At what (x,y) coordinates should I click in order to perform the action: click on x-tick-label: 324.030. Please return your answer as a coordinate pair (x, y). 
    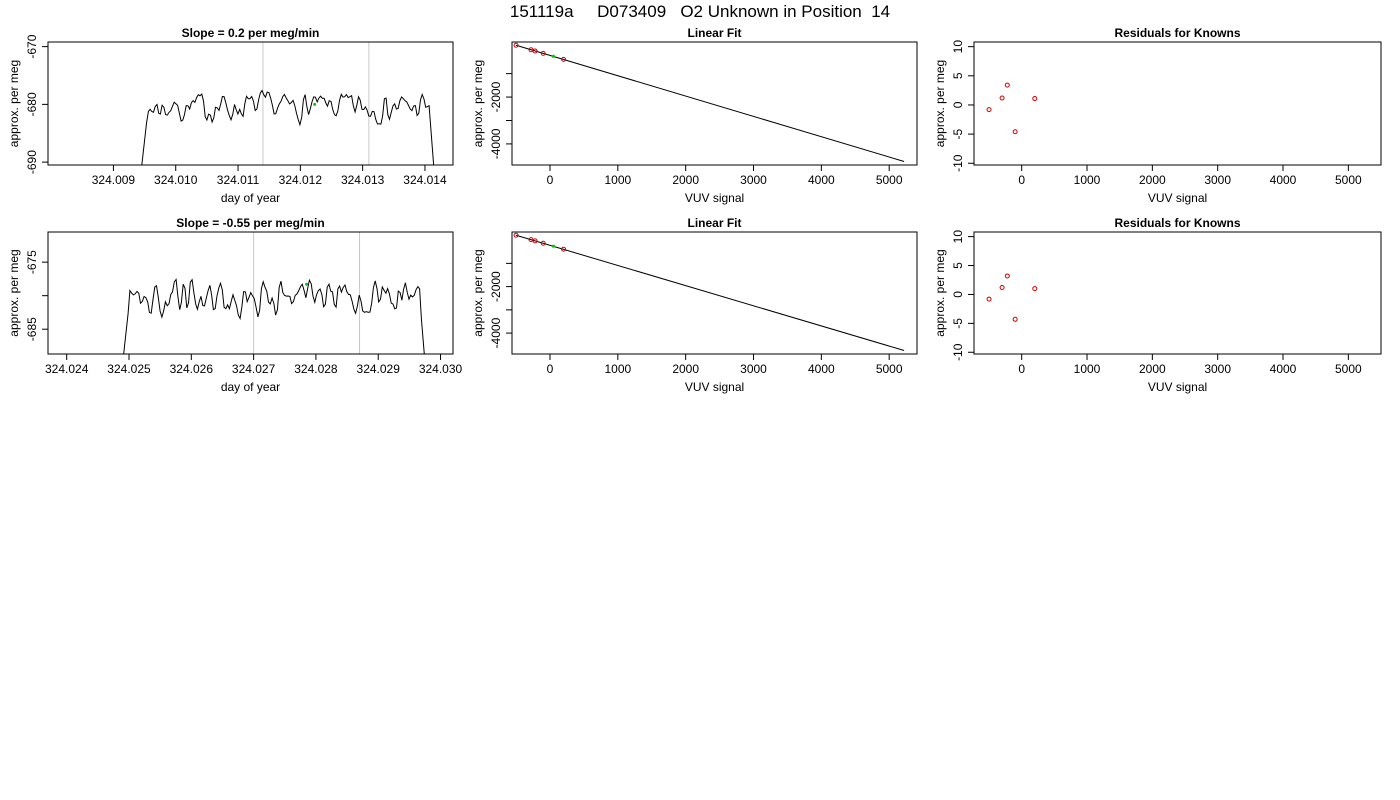
    Looking at the image, I should click on (441, 369).